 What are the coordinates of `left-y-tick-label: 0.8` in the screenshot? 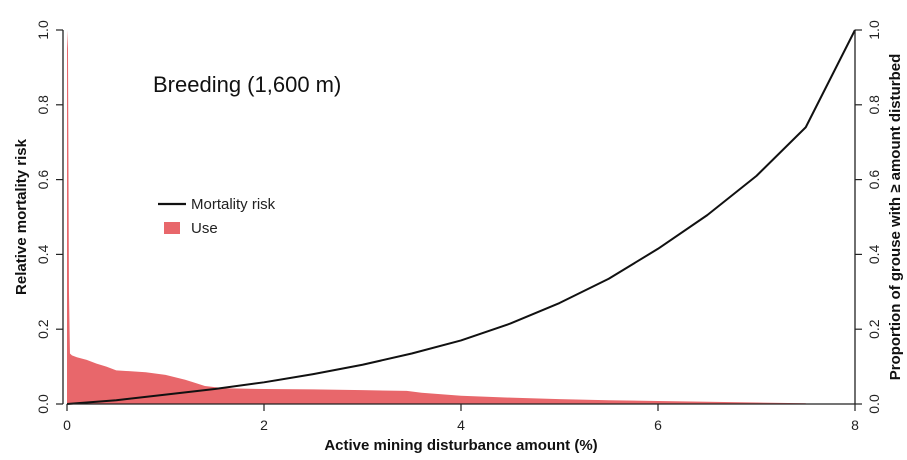 It's located at (43, 105).